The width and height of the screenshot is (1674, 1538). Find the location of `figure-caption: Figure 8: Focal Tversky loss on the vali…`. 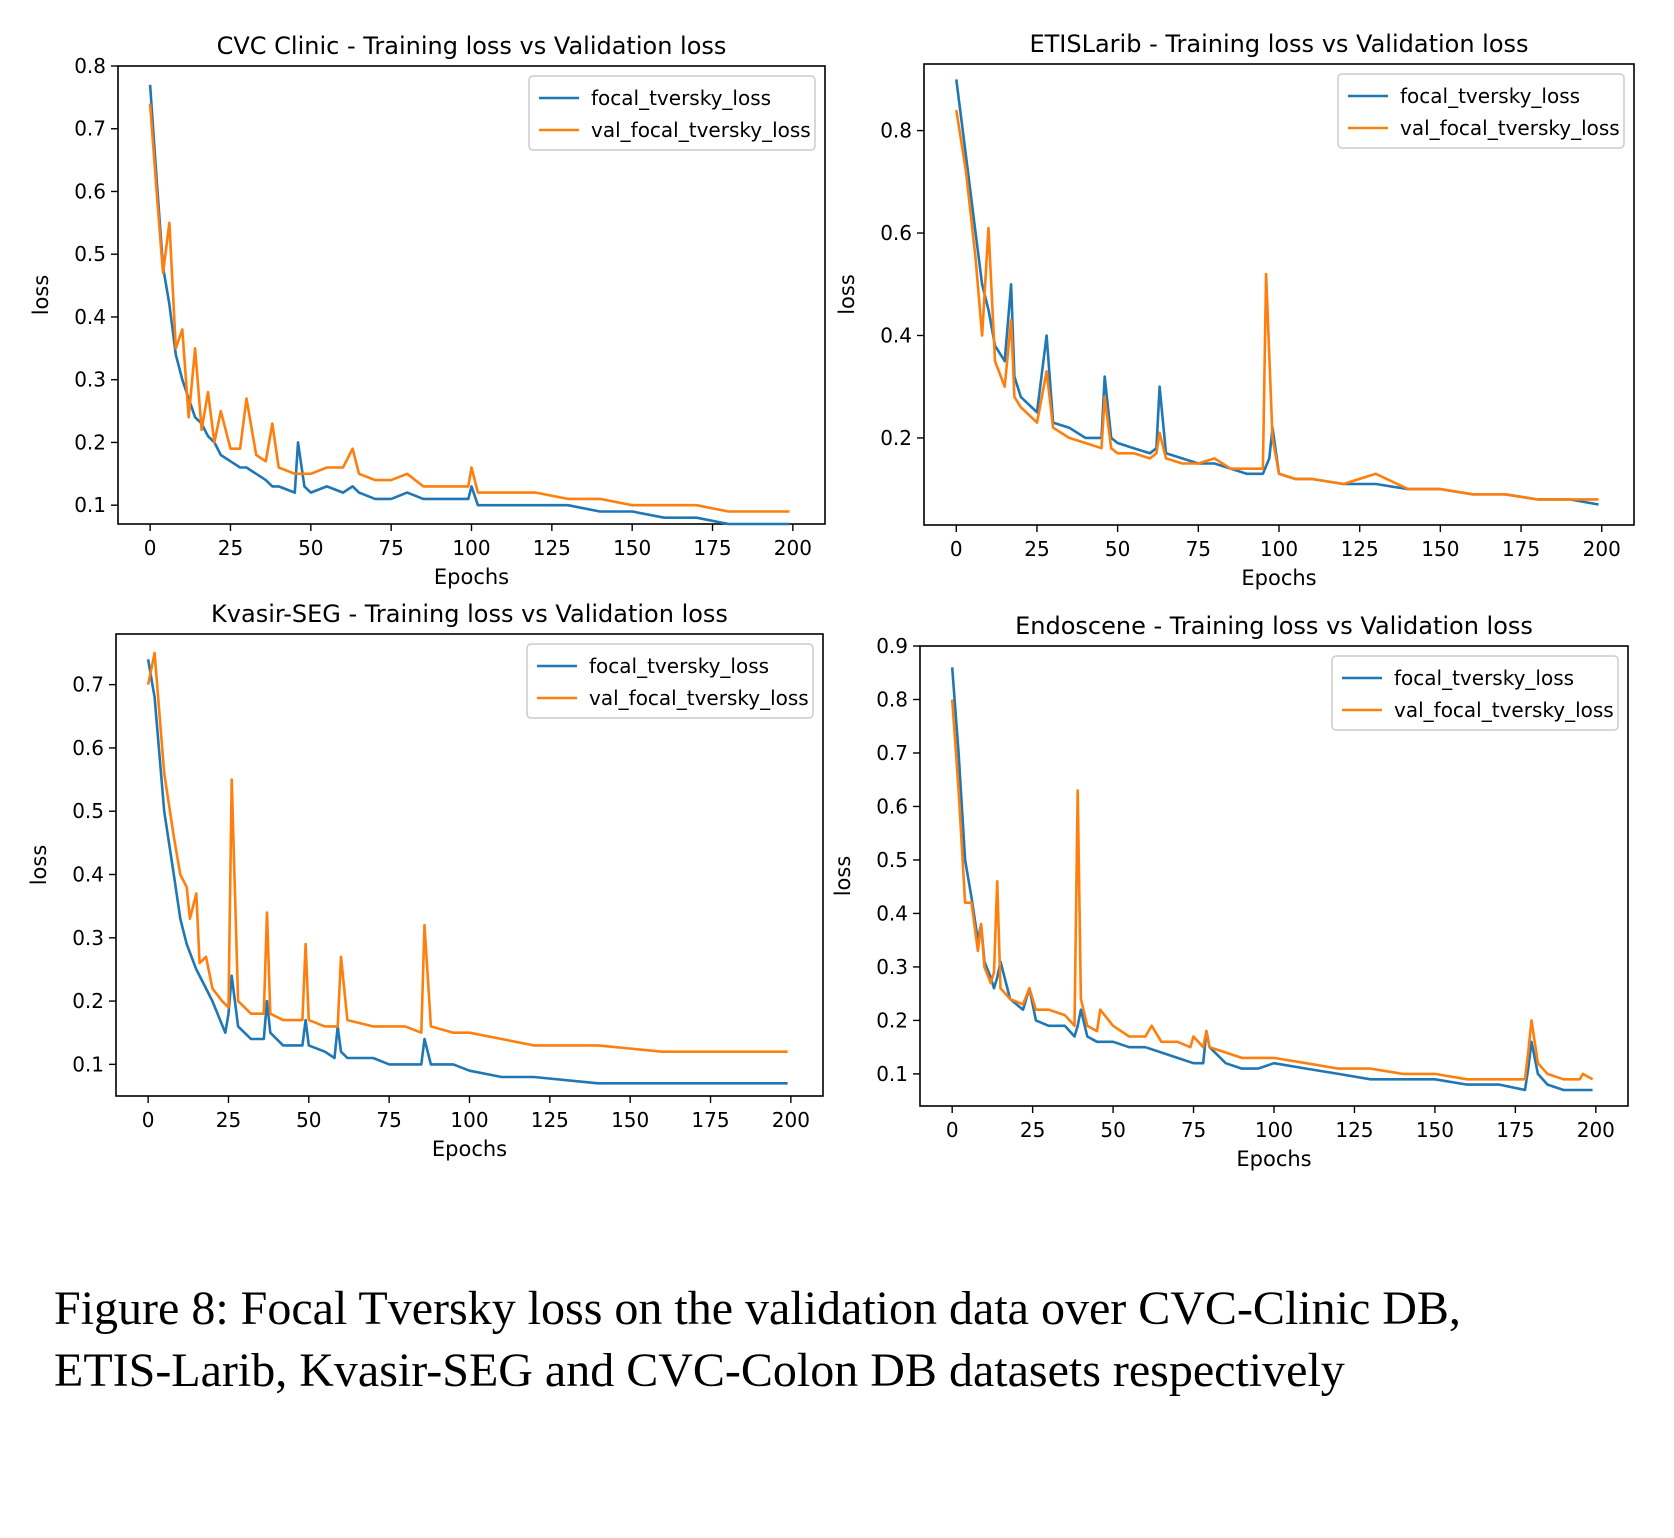

figure-caption: Figure 8: Focal Tversky loss on the vali… is located at coordinates (844, 1340).